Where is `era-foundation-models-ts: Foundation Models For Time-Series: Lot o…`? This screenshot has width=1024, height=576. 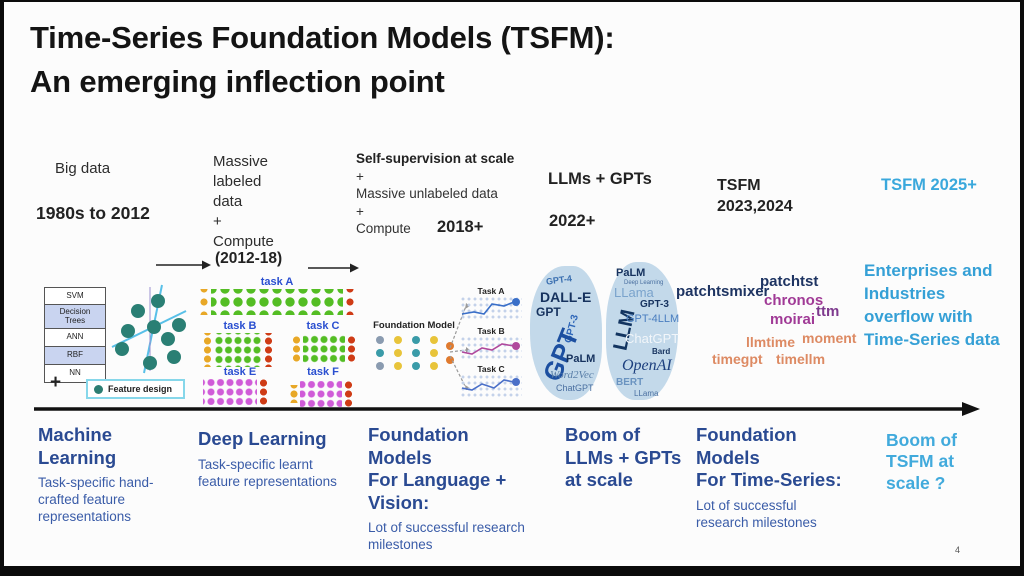 era-foundation-models-ts: Foundation Models For Time-Series: Lot o… is located at coordinates (783, 477).